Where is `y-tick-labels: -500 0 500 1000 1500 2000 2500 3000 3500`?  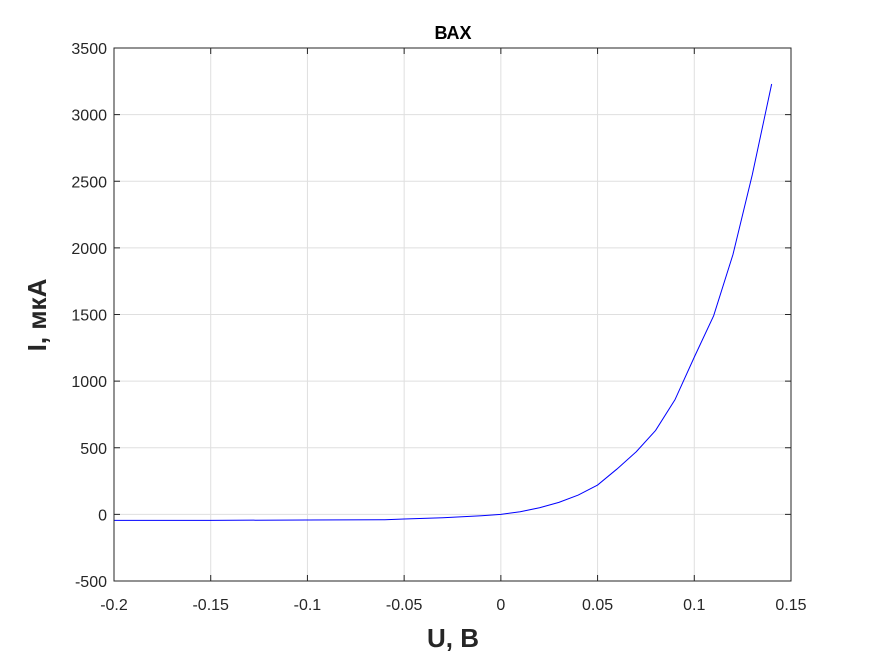
y-tick-labels: -500 0 500 1000 1500 2000 2500 3000 3500 is located at coordinates (89, 316).